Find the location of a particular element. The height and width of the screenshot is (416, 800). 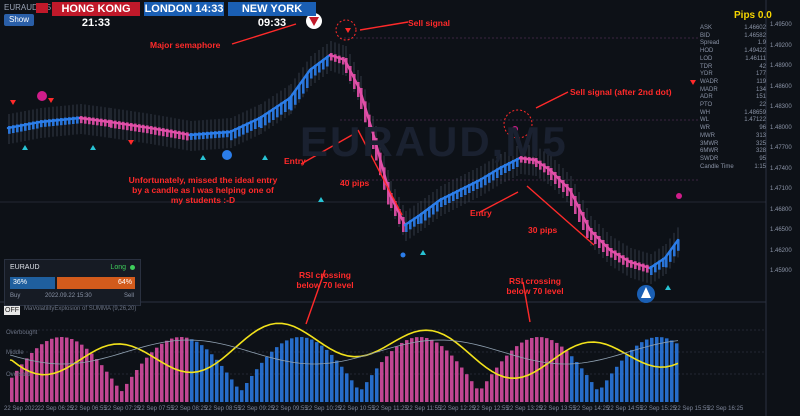

price-tick-label: 1.49200 is located at coordinates (781, 45).